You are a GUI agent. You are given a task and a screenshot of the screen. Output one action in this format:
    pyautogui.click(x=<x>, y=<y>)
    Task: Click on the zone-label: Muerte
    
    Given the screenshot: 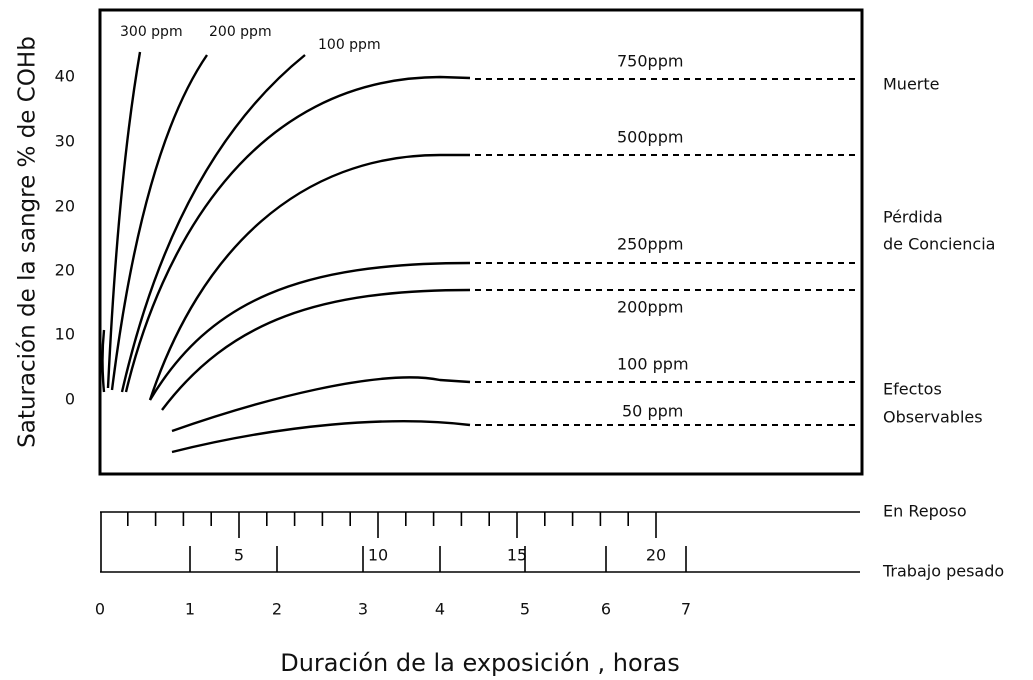 What is the action you would take?
    pyautogui.click(x=911, y=84)
    